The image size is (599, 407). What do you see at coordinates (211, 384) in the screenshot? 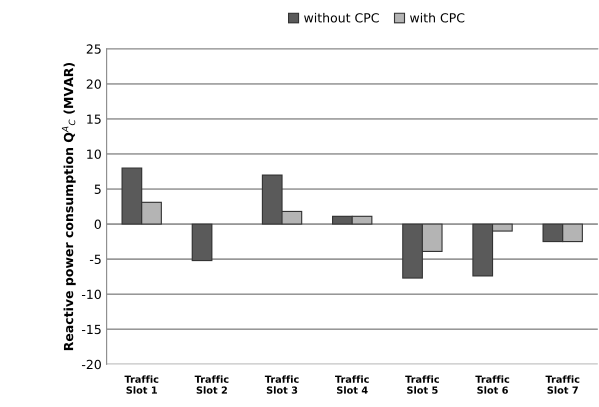
I see `x-tick-label: Traffic Slot 2` at bounding box center [211, 384].